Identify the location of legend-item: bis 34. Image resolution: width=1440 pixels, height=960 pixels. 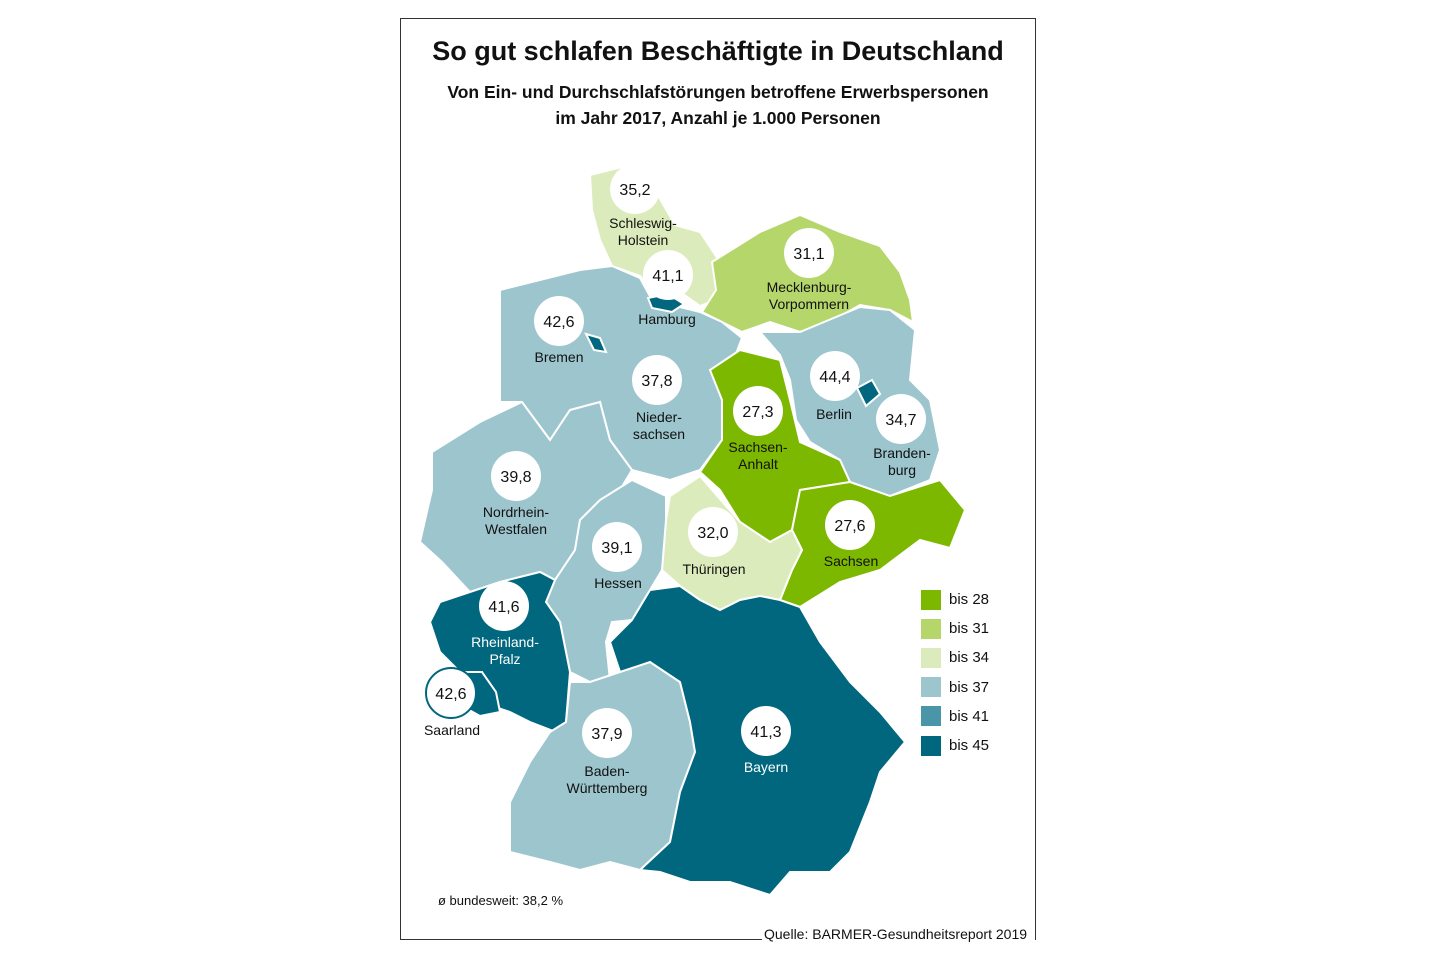
(955, 657).